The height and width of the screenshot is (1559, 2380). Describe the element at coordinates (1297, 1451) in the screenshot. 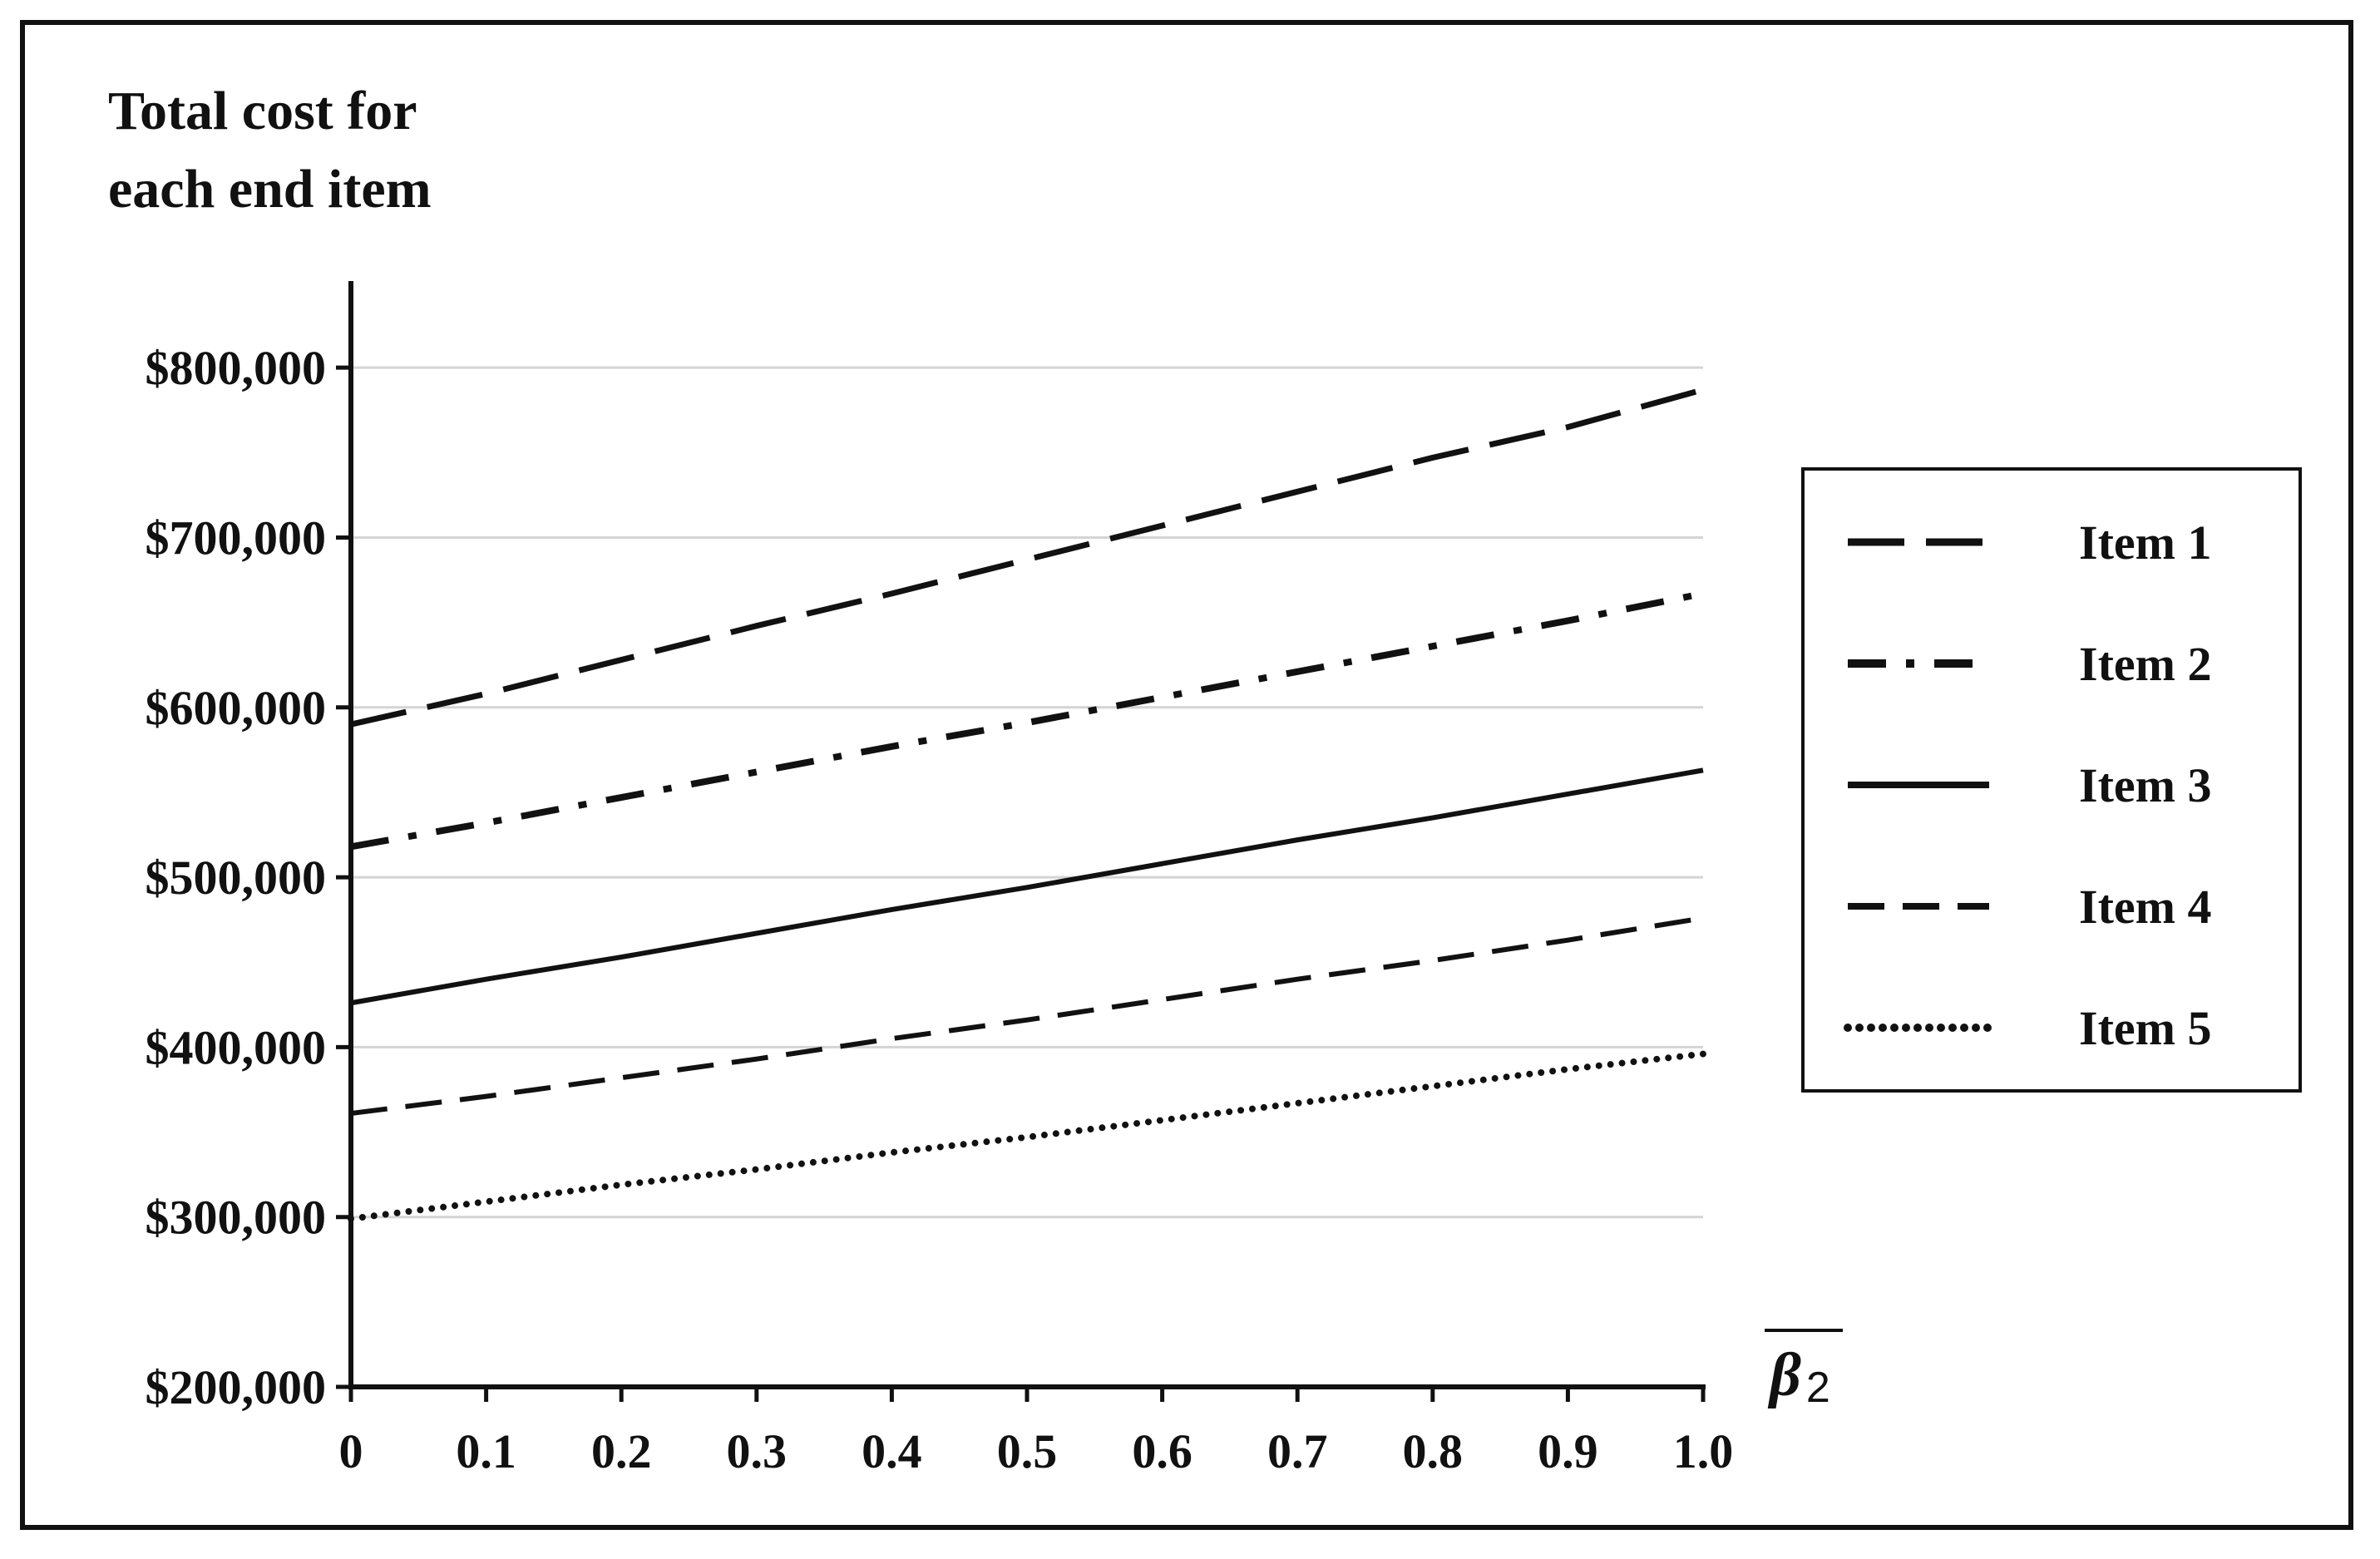

I see `x-tick-label: 0.7` at that location.